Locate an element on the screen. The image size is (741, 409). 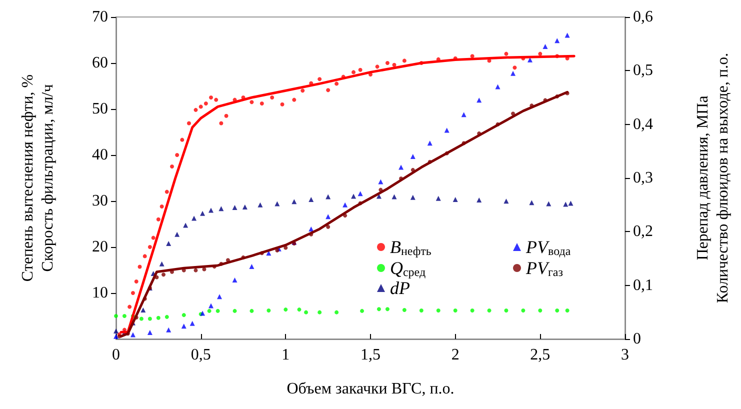
y-tick-label: 40 is located at coordinates (100, 155).